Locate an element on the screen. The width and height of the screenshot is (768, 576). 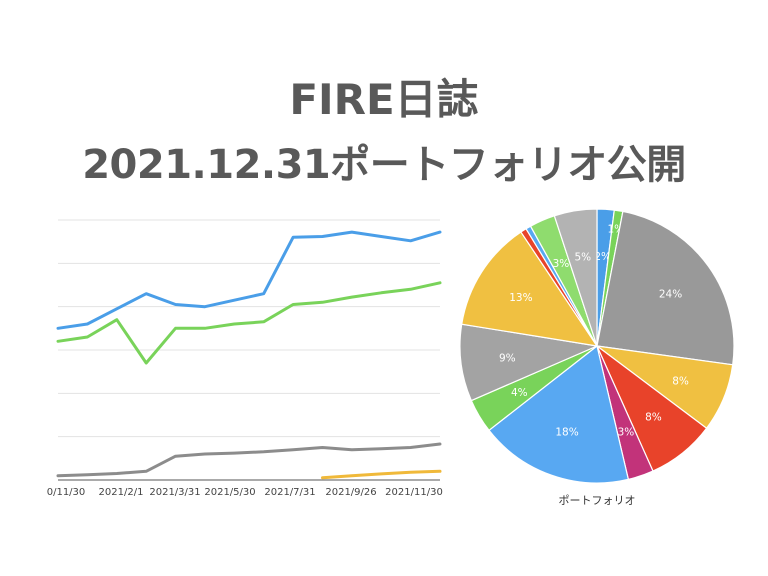
pie-slice-label: 18% is located at coordinates (566, 432).